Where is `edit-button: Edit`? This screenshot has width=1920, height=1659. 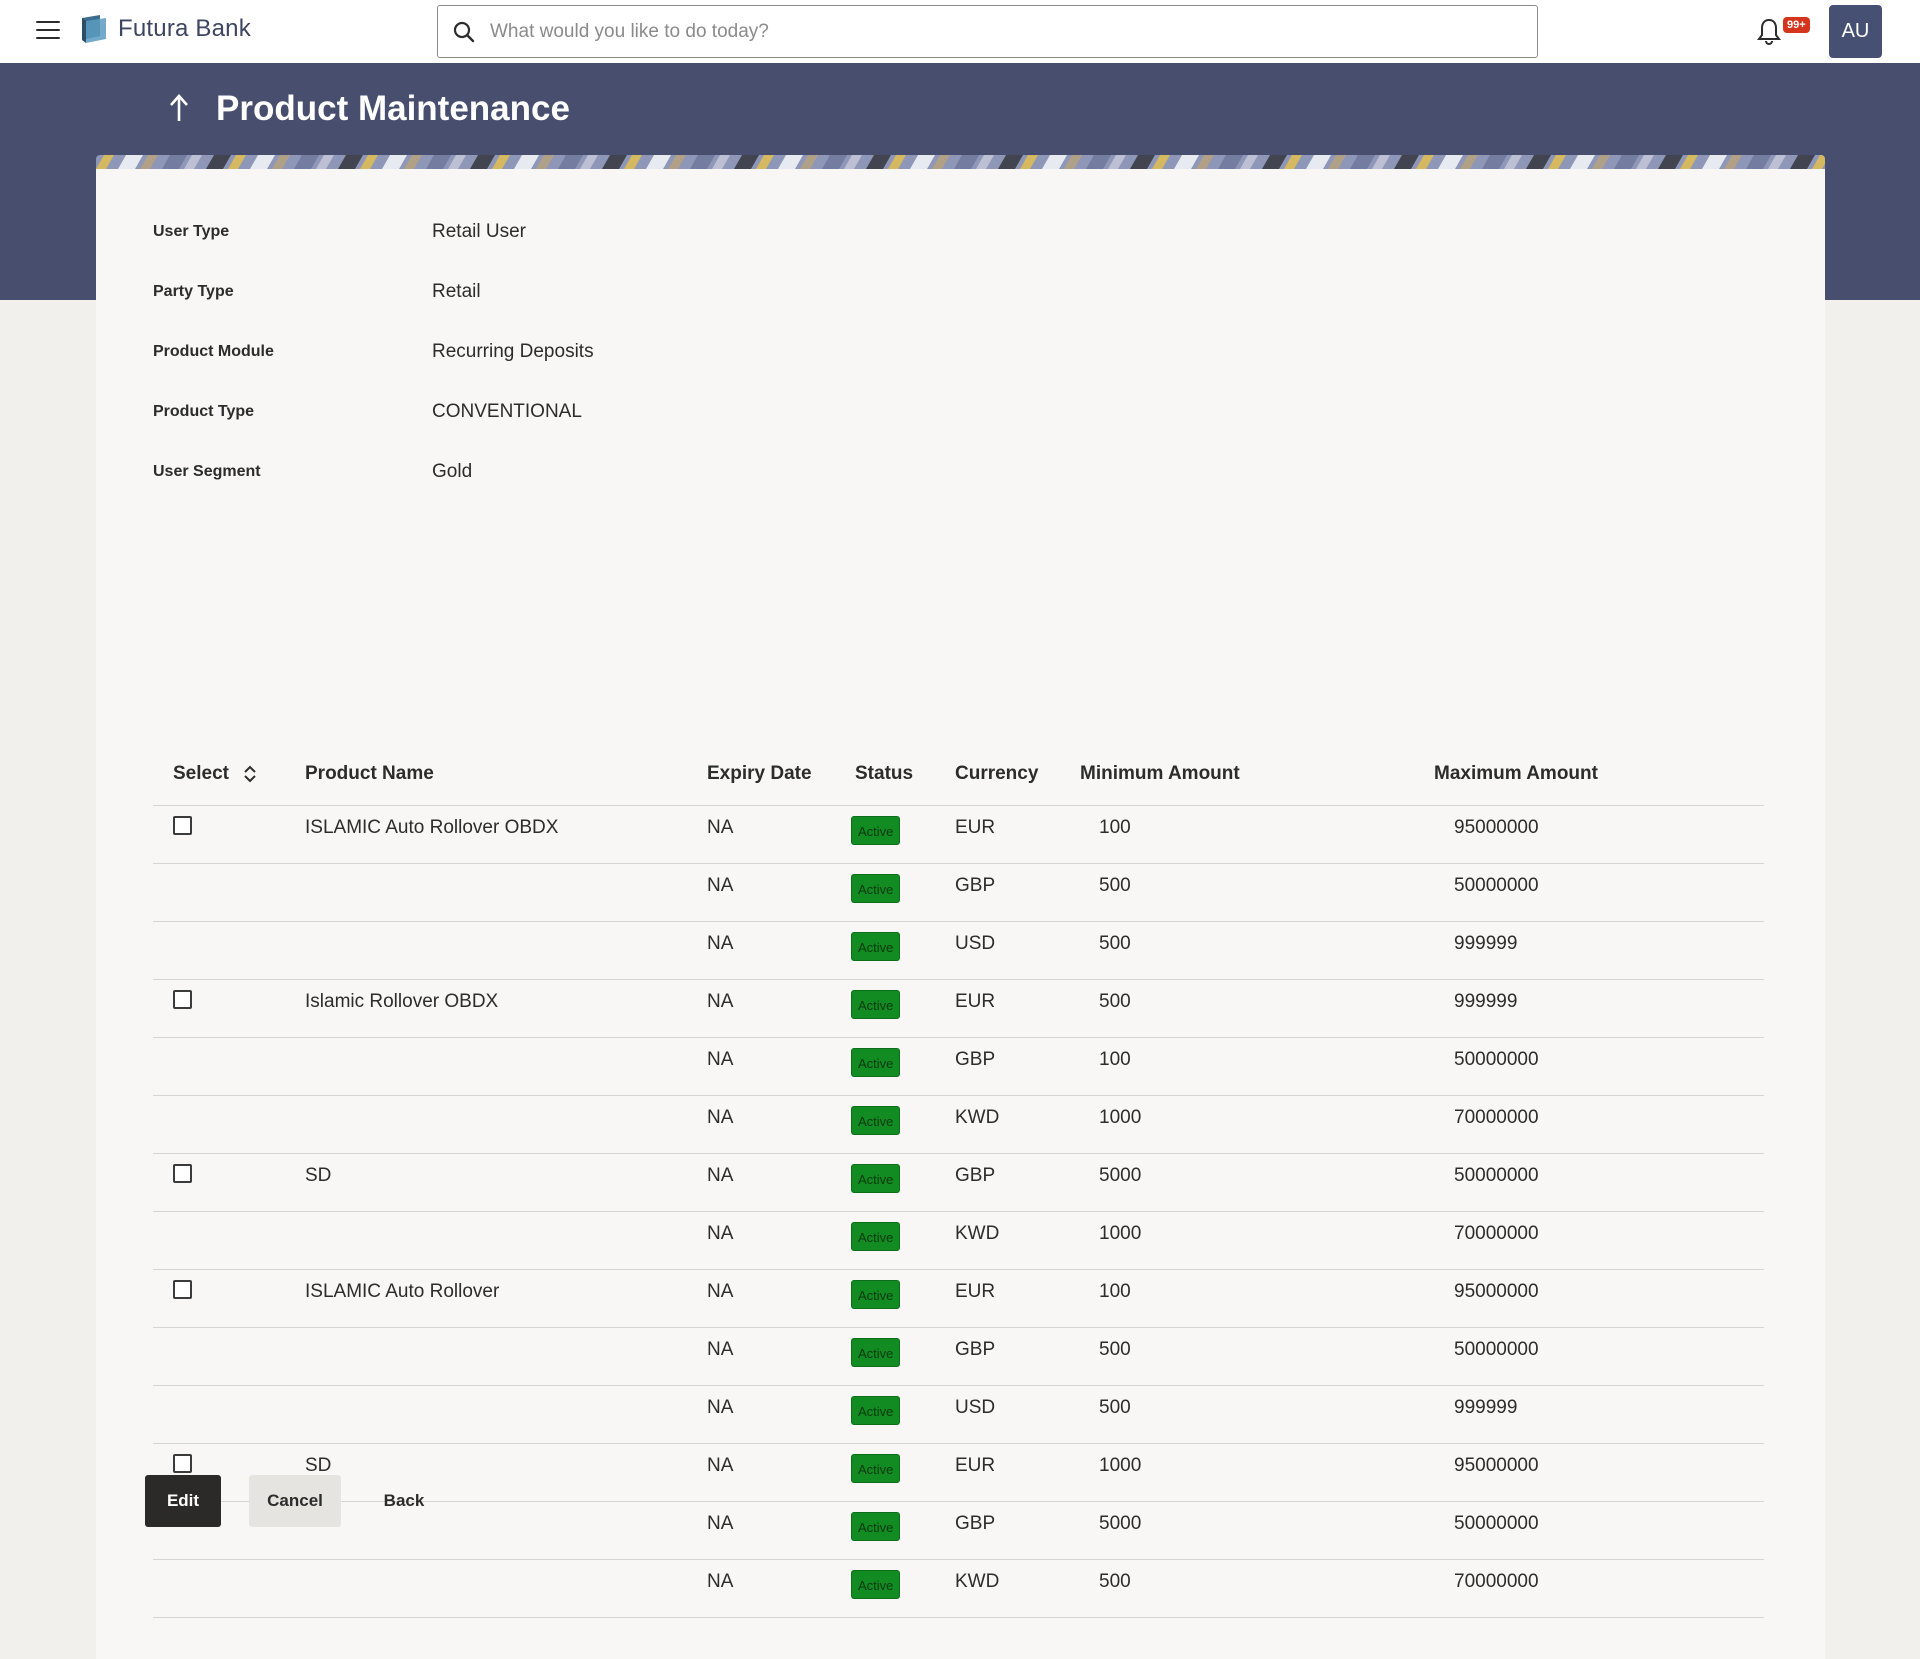 edit-button: Edit is located at coordinates (183, 1501).